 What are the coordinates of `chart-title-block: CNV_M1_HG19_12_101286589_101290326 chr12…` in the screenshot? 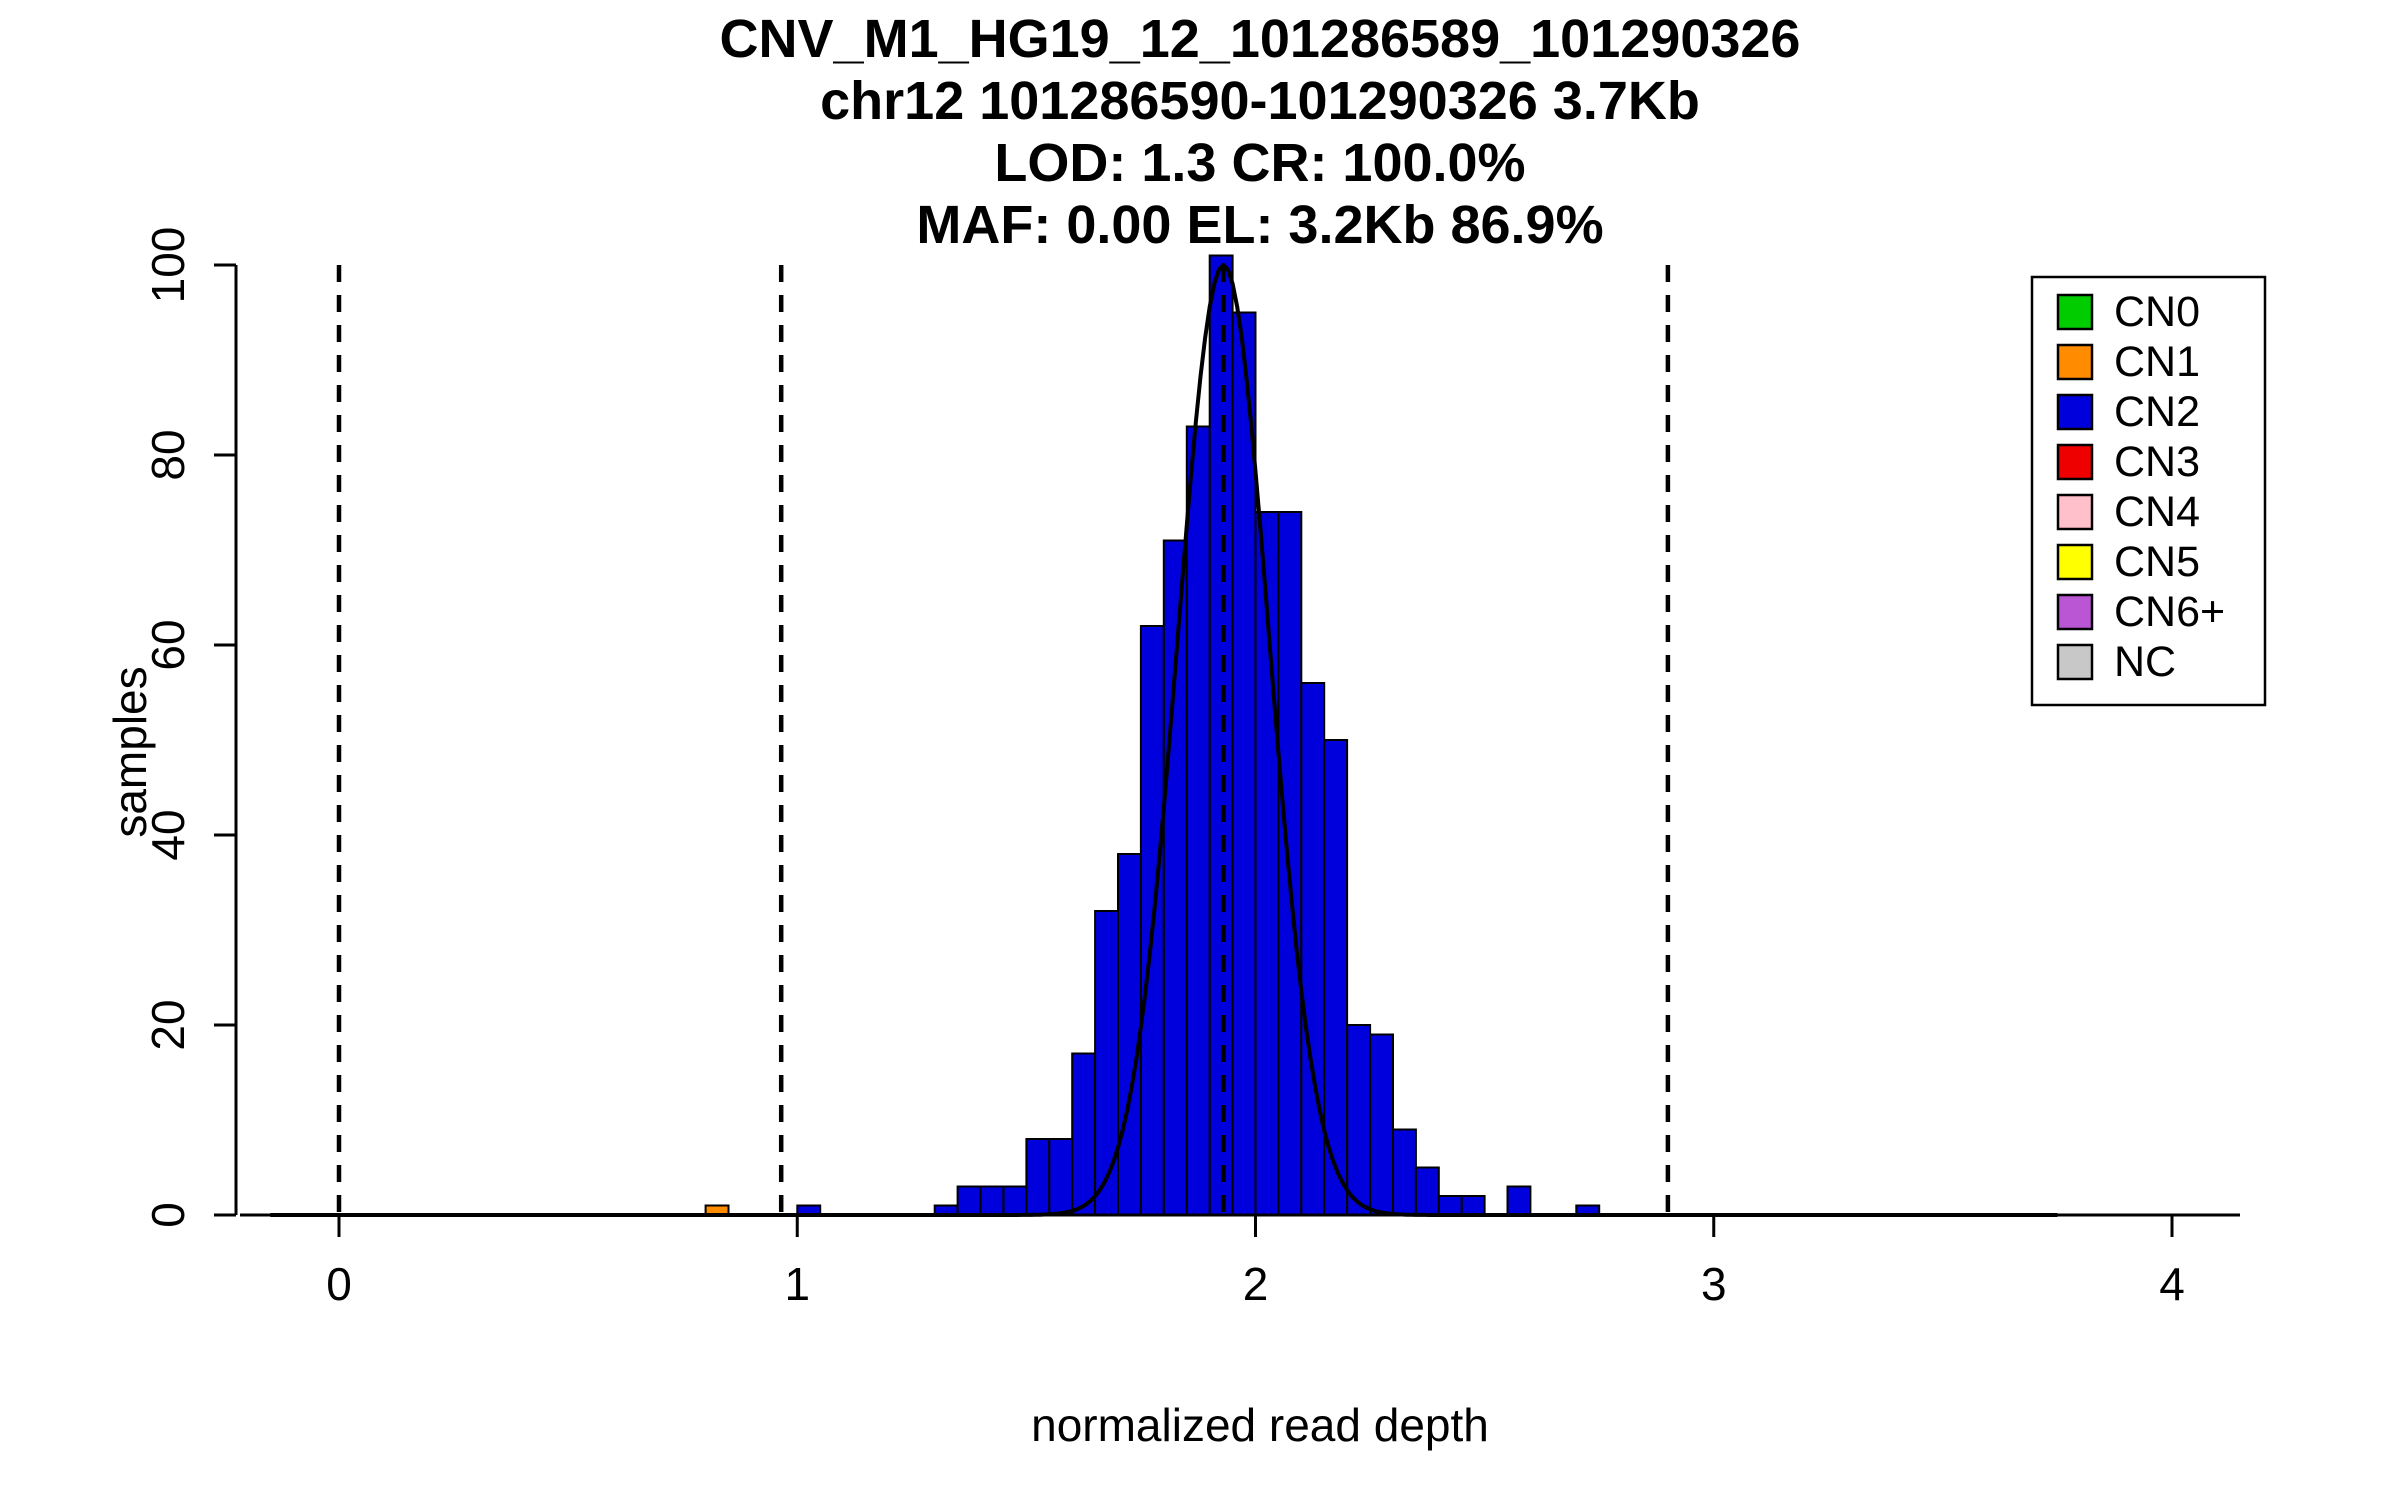 It's located at (1260, 132).